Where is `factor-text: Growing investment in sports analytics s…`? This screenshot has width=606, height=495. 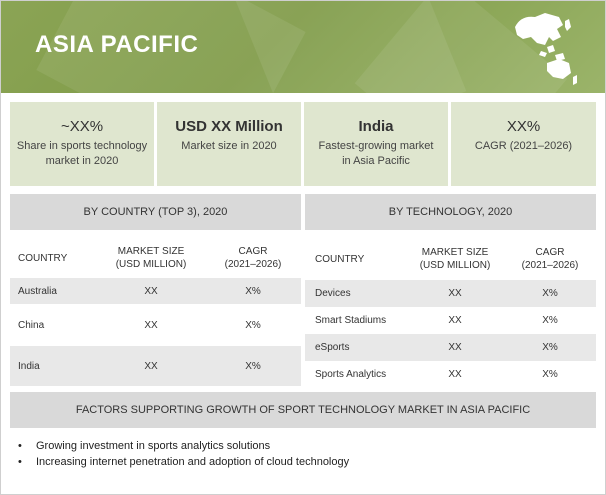 factor-text: Growing investment in sports analytics s… is located at coordinates (153, 446).